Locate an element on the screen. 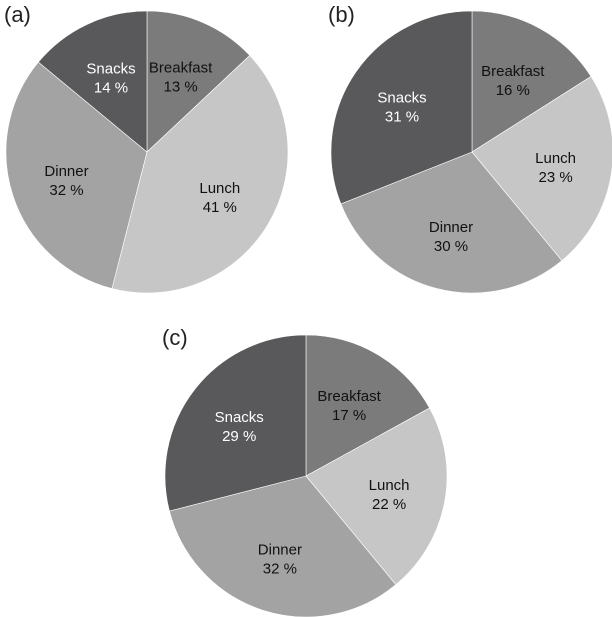  slice-value-snacks: 14 % is located at coordinates (111, 88).